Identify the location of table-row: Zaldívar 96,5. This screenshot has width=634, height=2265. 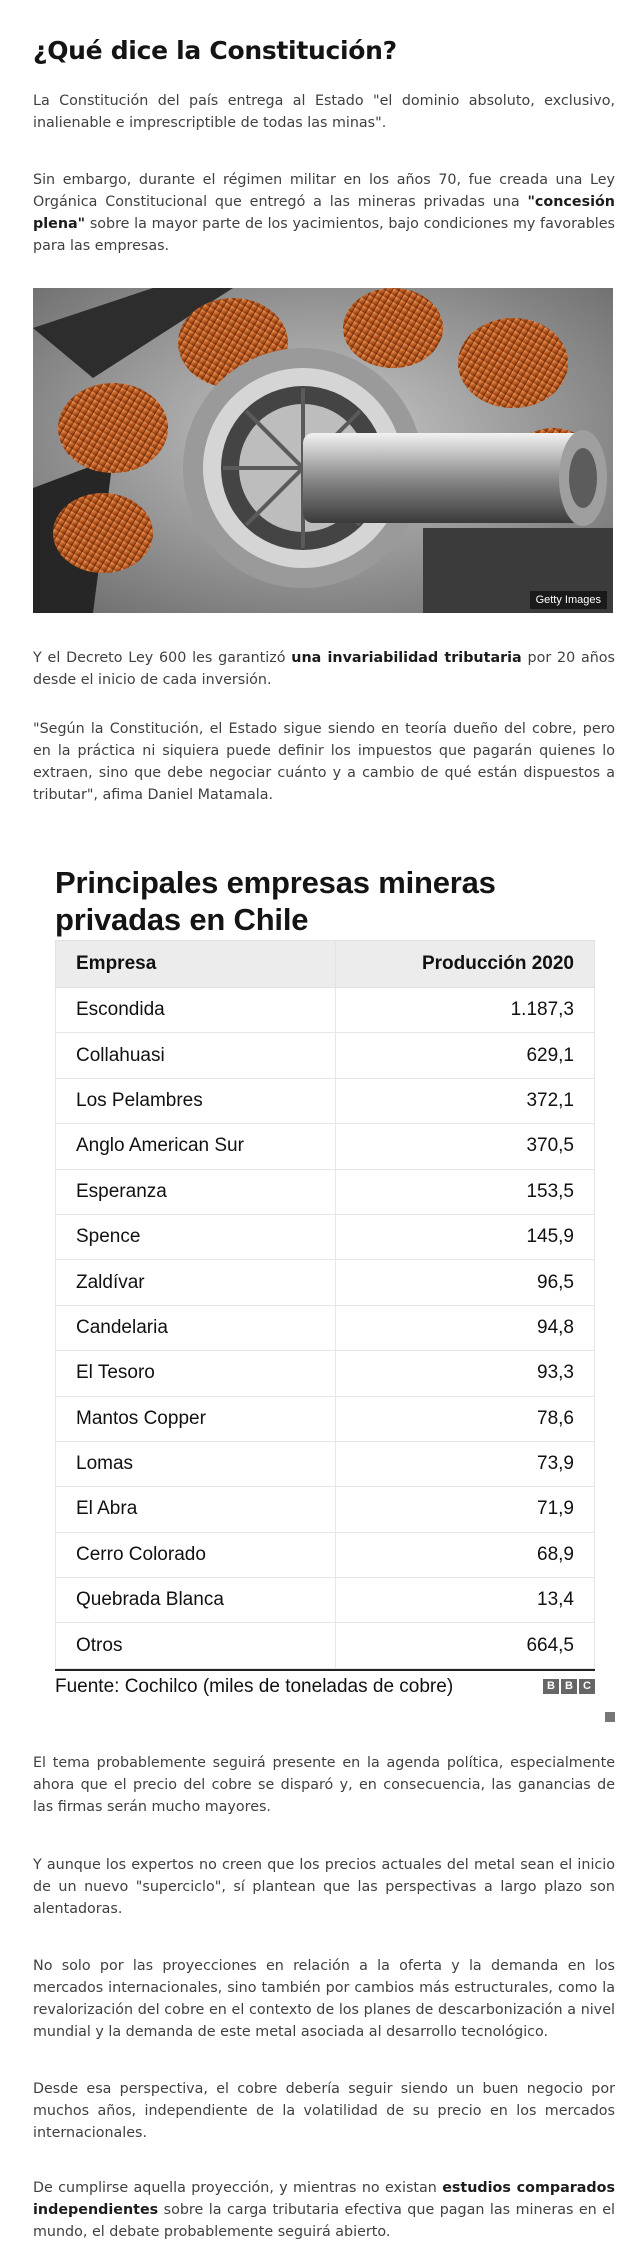
(324, 1282).